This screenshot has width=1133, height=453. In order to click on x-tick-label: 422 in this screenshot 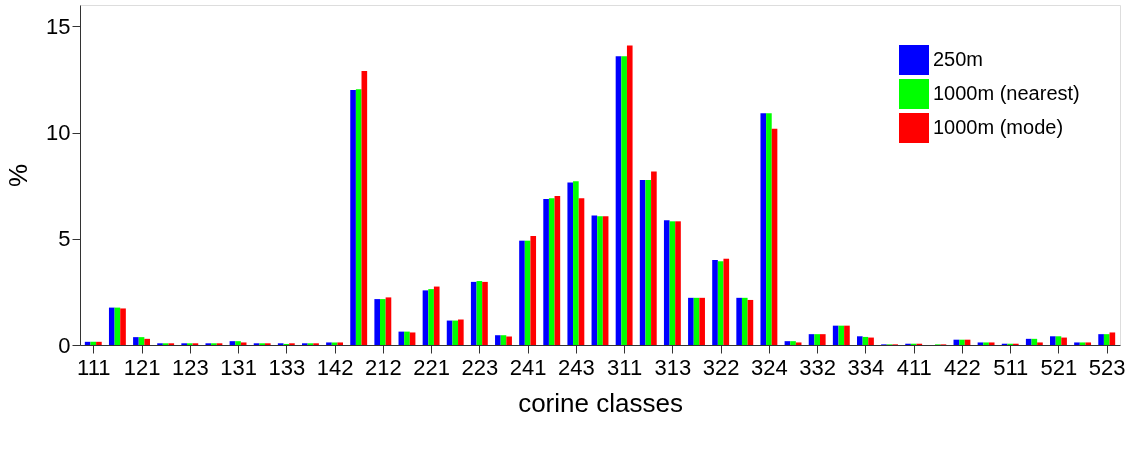, I will do `click(962, 367)`.